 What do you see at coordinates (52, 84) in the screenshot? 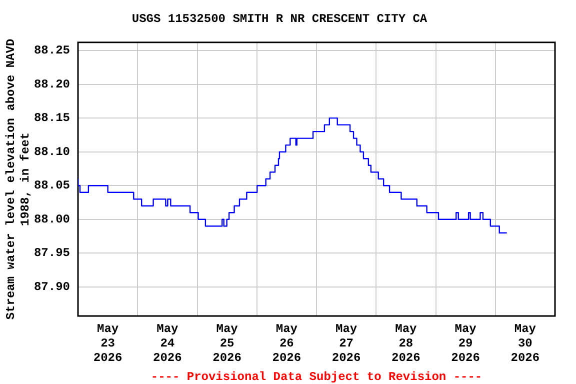
I see `y-tick-label: 88.20` at bounding box center [52, 84].